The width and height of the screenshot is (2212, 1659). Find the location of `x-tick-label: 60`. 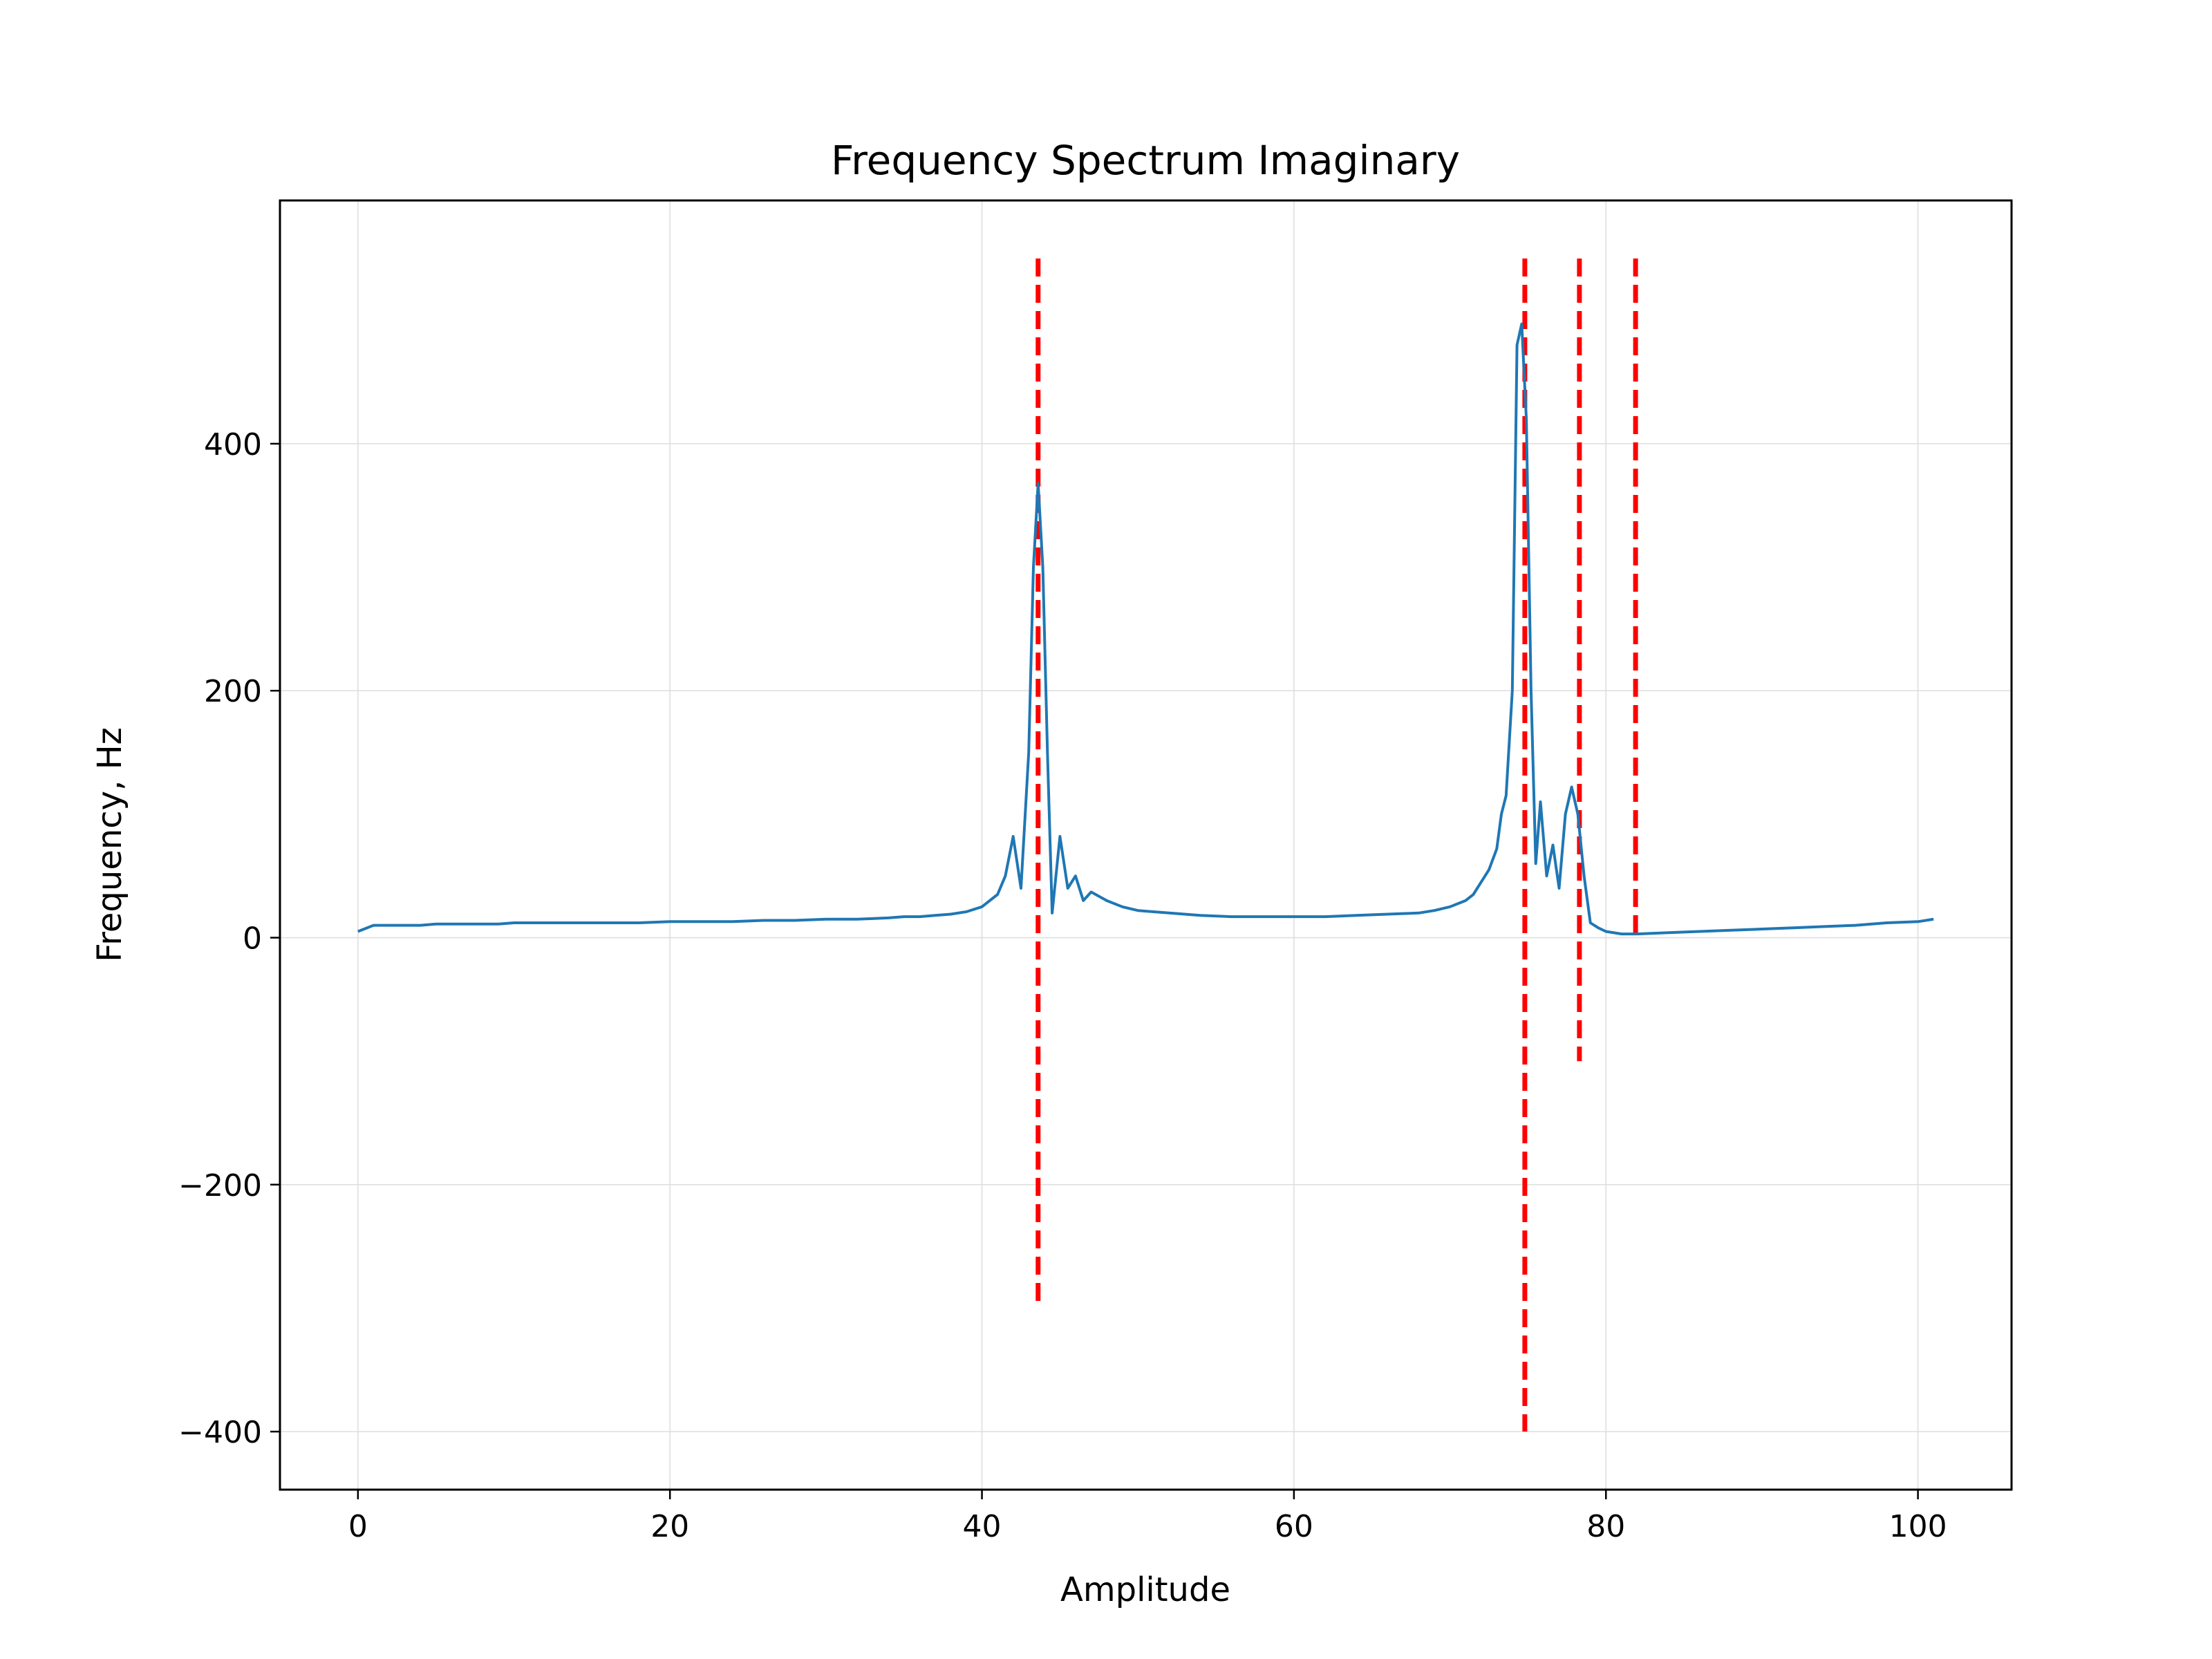

x-tick-label: 60 is located at coordinates (1294, 1526).